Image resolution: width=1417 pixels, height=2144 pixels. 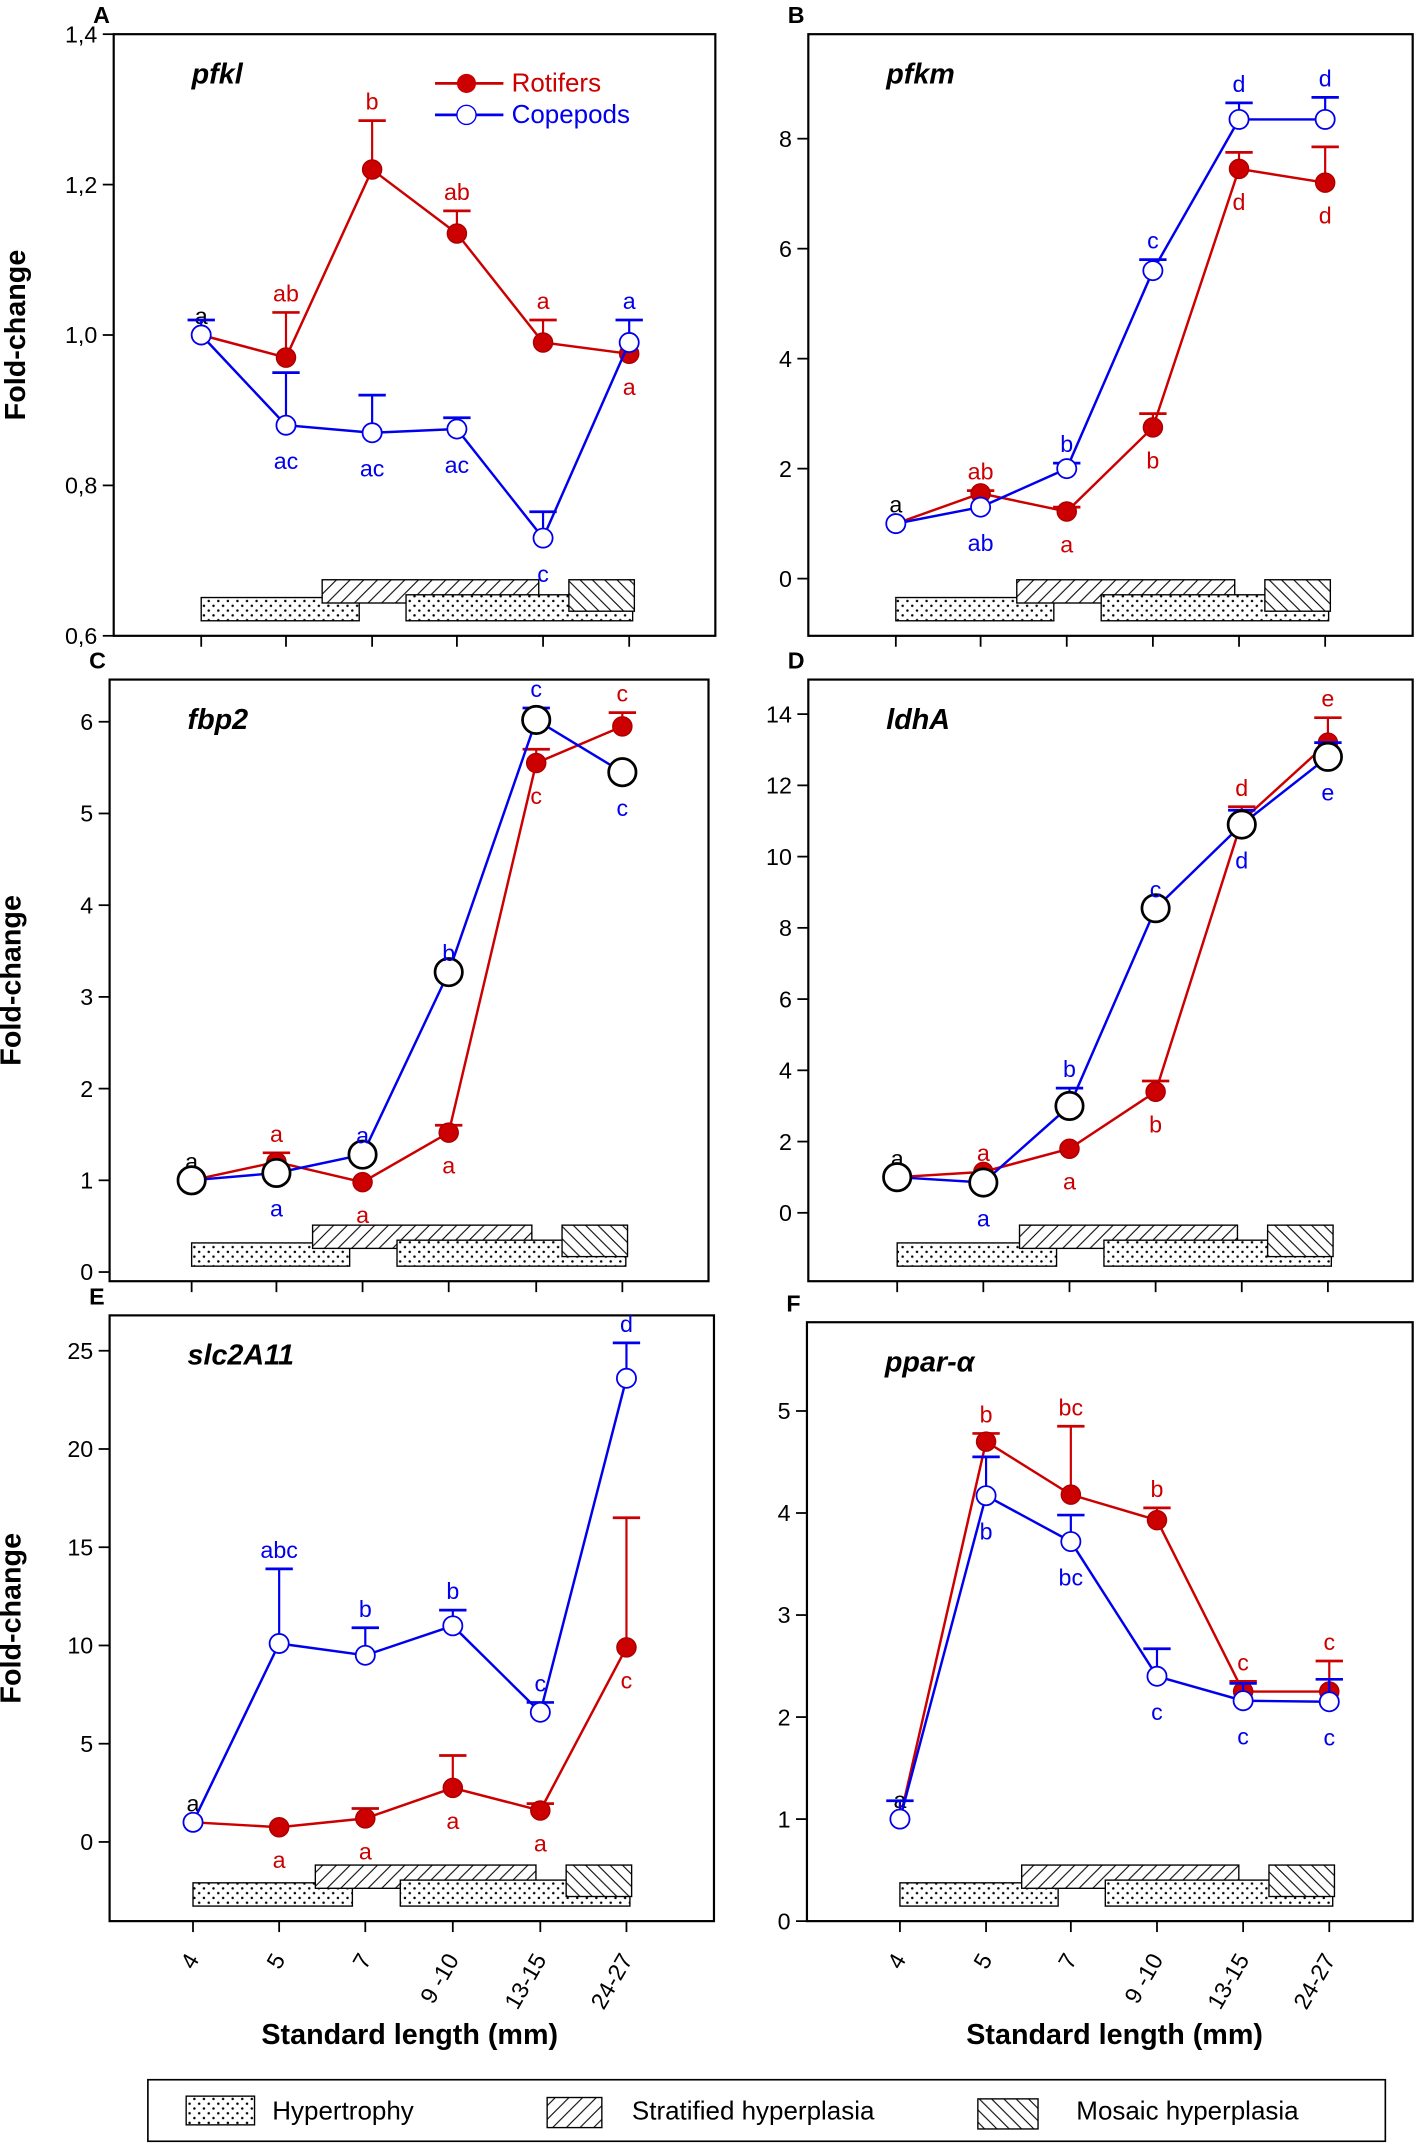 I want to click on hypertrophy-swatch, so click(x=220, y=2110).